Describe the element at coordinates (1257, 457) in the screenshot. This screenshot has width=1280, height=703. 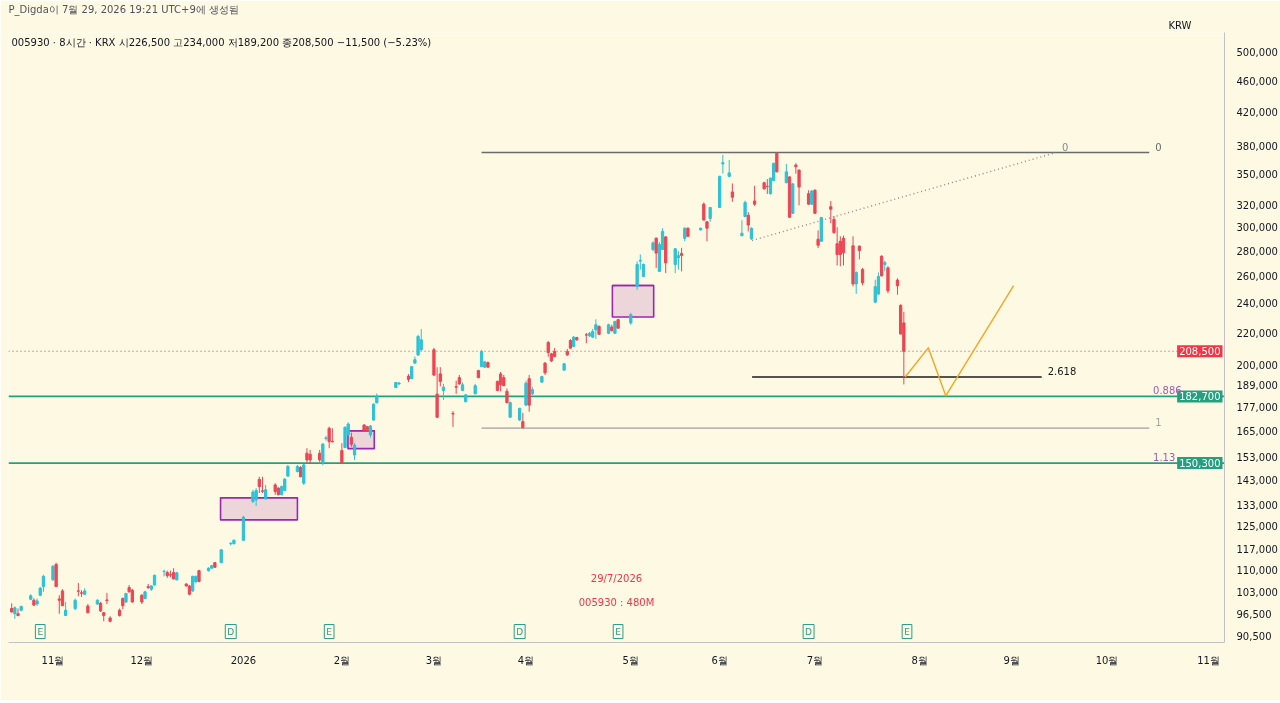
I see `y-tick-label: 153,000` at that location.